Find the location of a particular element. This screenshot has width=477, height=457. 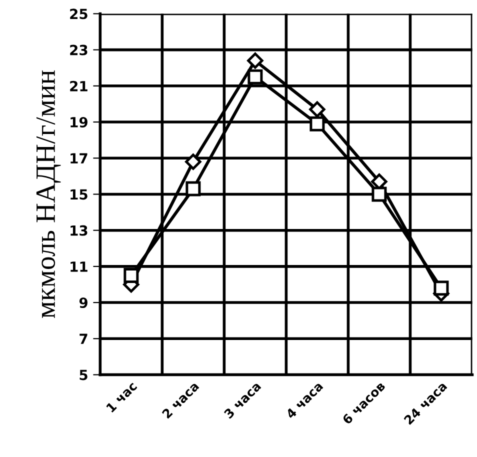

y-tick-label: 19 is located at coordinates (79, 122).